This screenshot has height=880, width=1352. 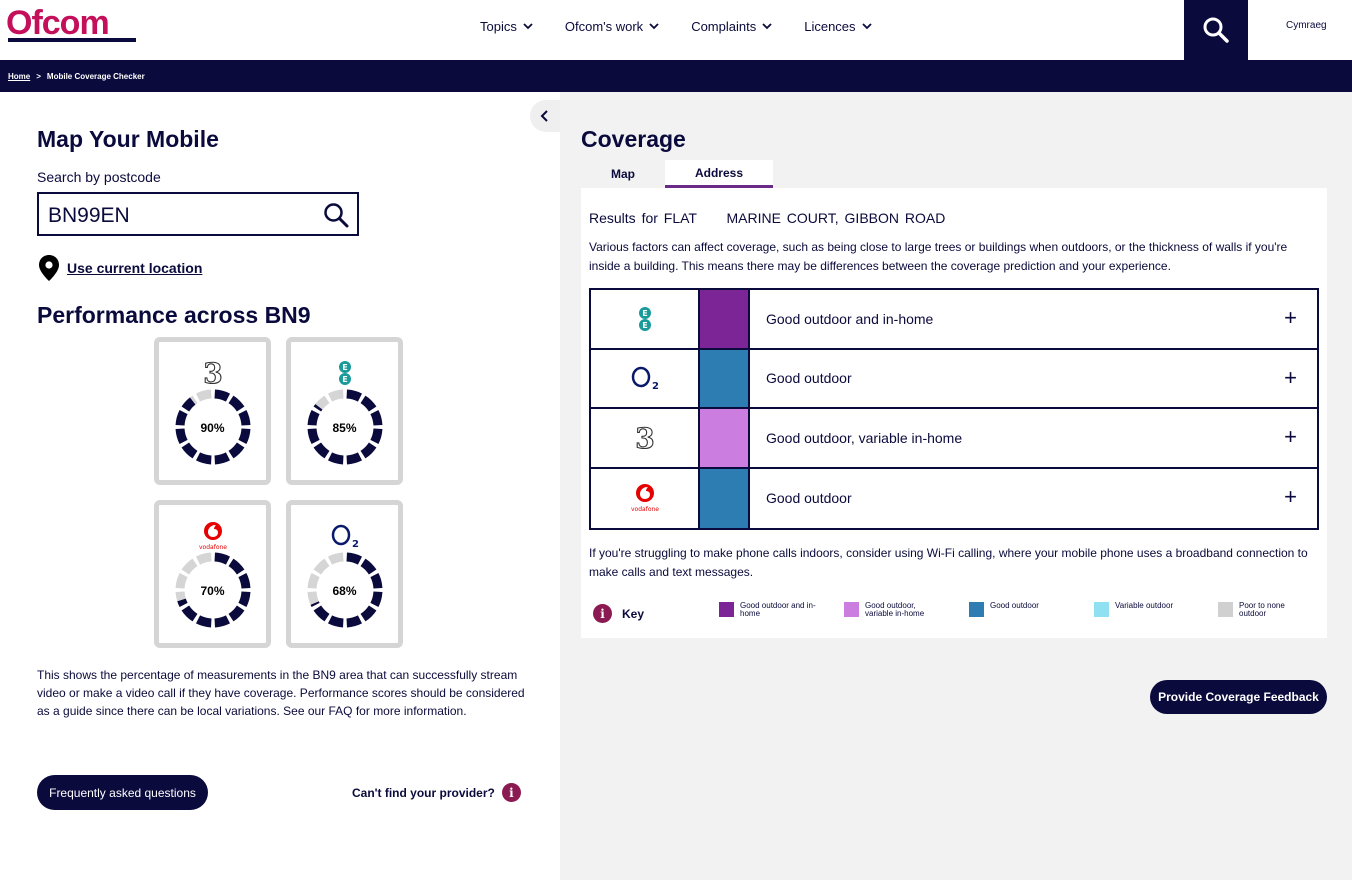 What do you see at coordinates (135, 268) in the screenshot?
I see `use-location-label: Use current location` at bounding box center [135, 268].